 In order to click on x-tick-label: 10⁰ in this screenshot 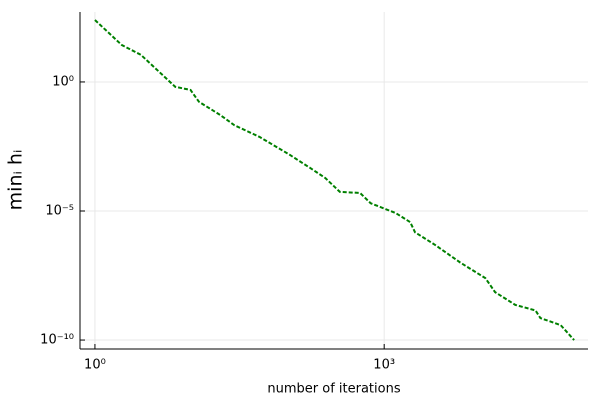, I will do `click(95, 365)`.